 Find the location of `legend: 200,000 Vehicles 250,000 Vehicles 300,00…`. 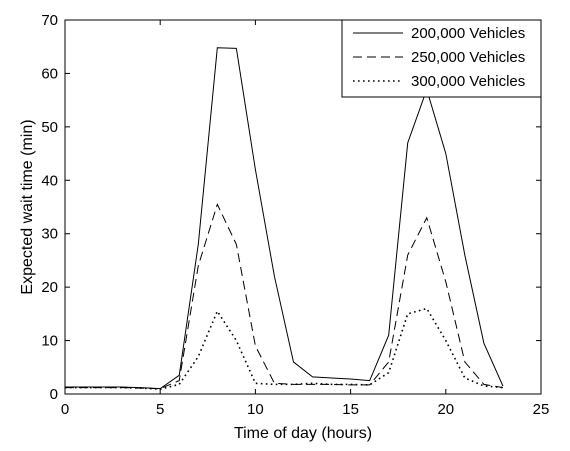

legend: 200,000 Vehicles 250,000 Vehicles 300,00… is located at coordinates (441, 58).